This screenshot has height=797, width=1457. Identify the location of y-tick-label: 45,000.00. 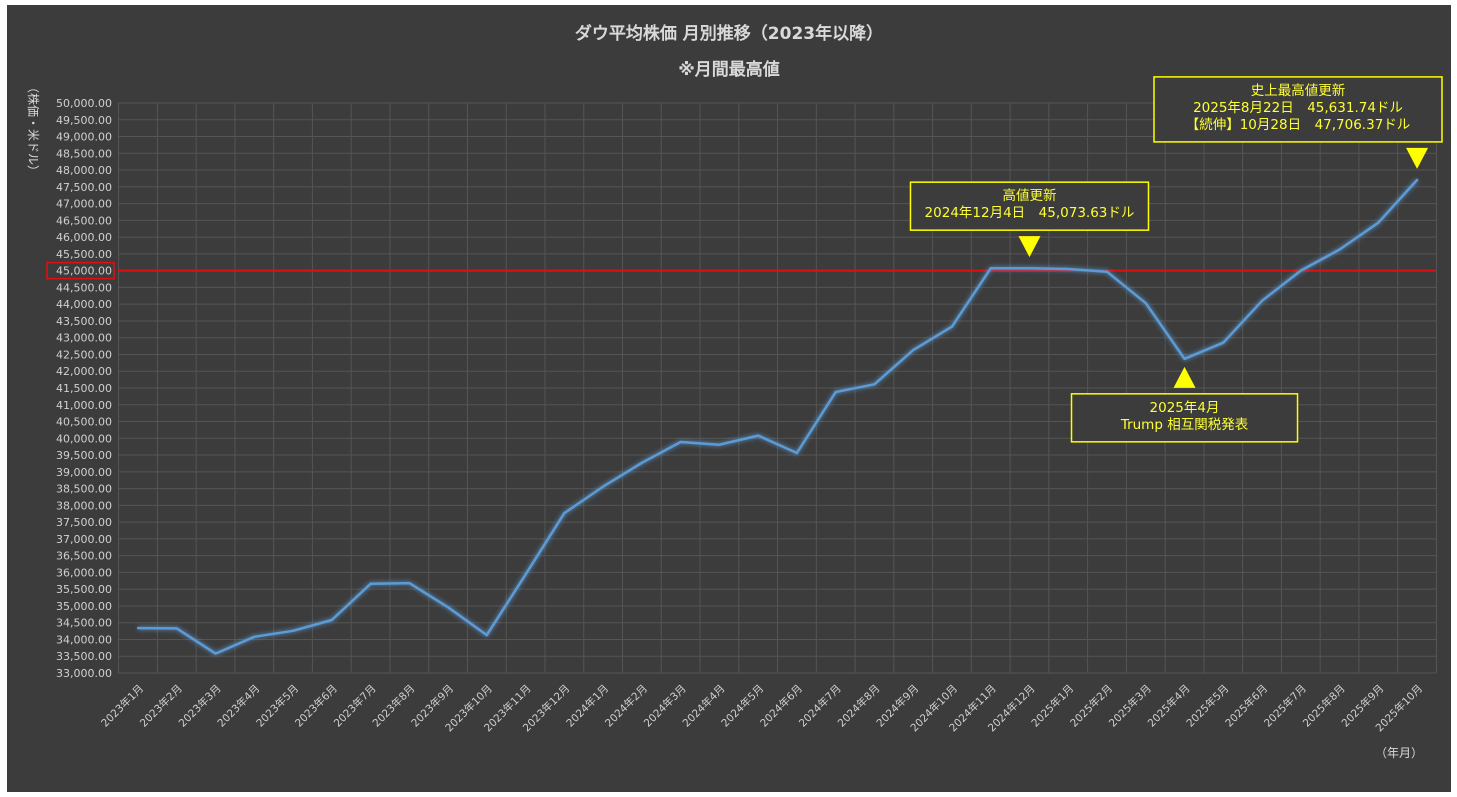
(84, 271).